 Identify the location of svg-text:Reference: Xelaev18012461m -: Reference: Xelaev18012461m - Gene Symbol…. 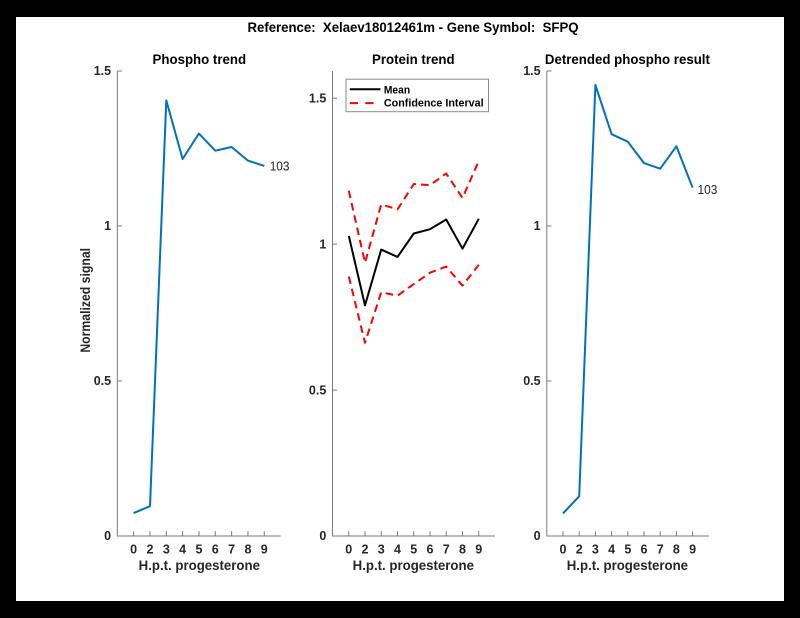
(413, 27).